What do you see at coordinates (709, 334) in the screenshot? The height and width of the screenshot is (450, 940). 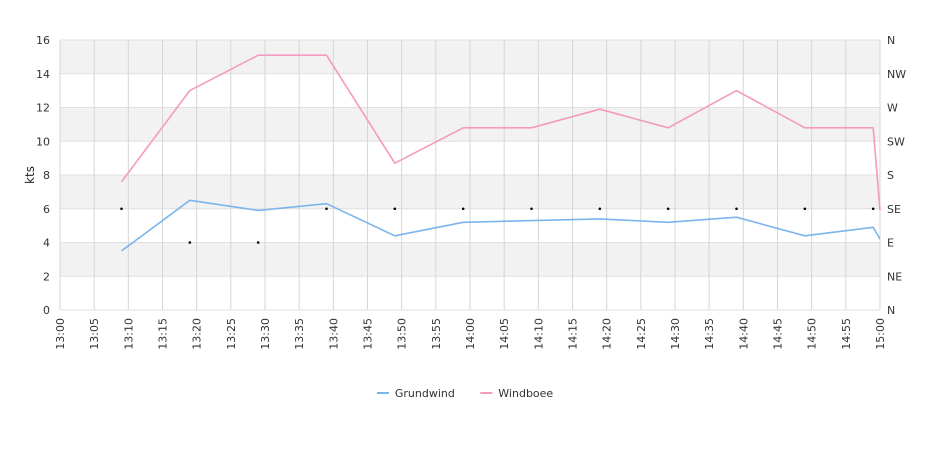 I see `x-tick-label: 14:35` at bounding box center [709, 334].